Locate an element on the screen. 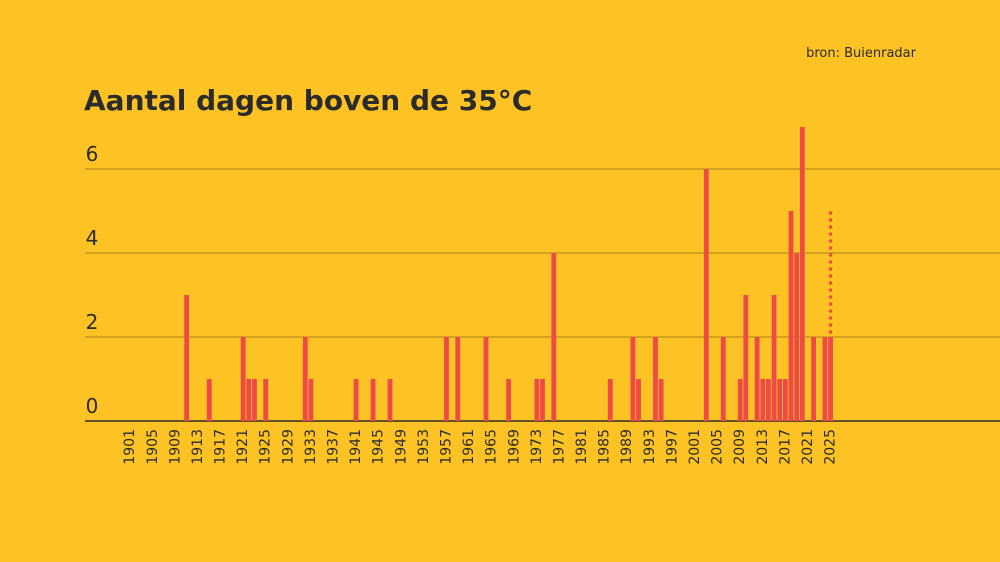 This screenshot has width=1000, height=562. x-tick-label: 1985 is located at coordinates (605, 447).